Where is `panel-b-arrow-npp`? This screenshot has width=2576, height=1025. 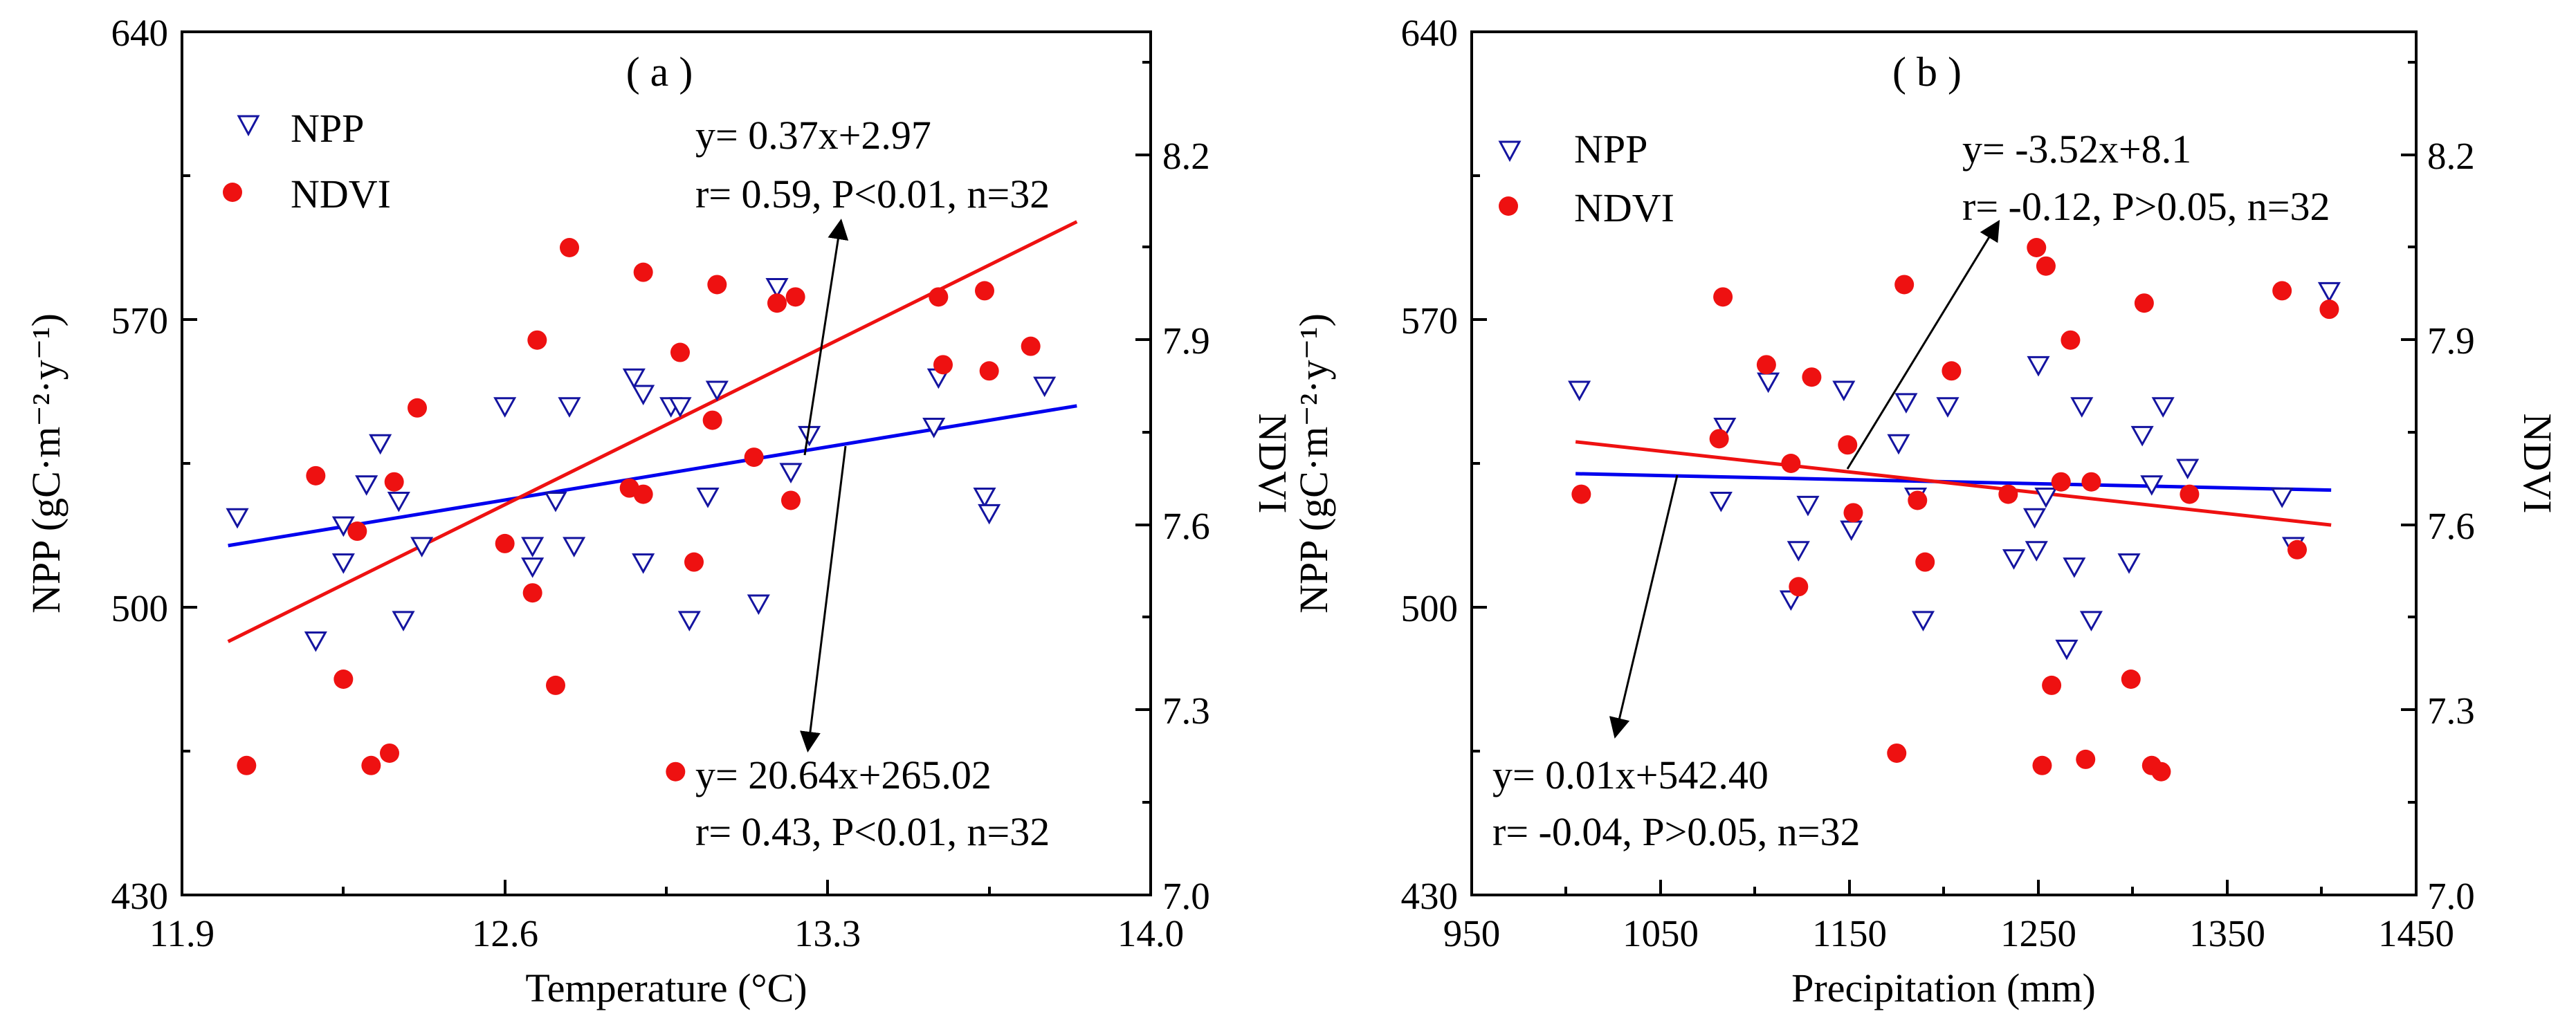 panel-b-arrow-npp is located at coordinates (1644, 606).